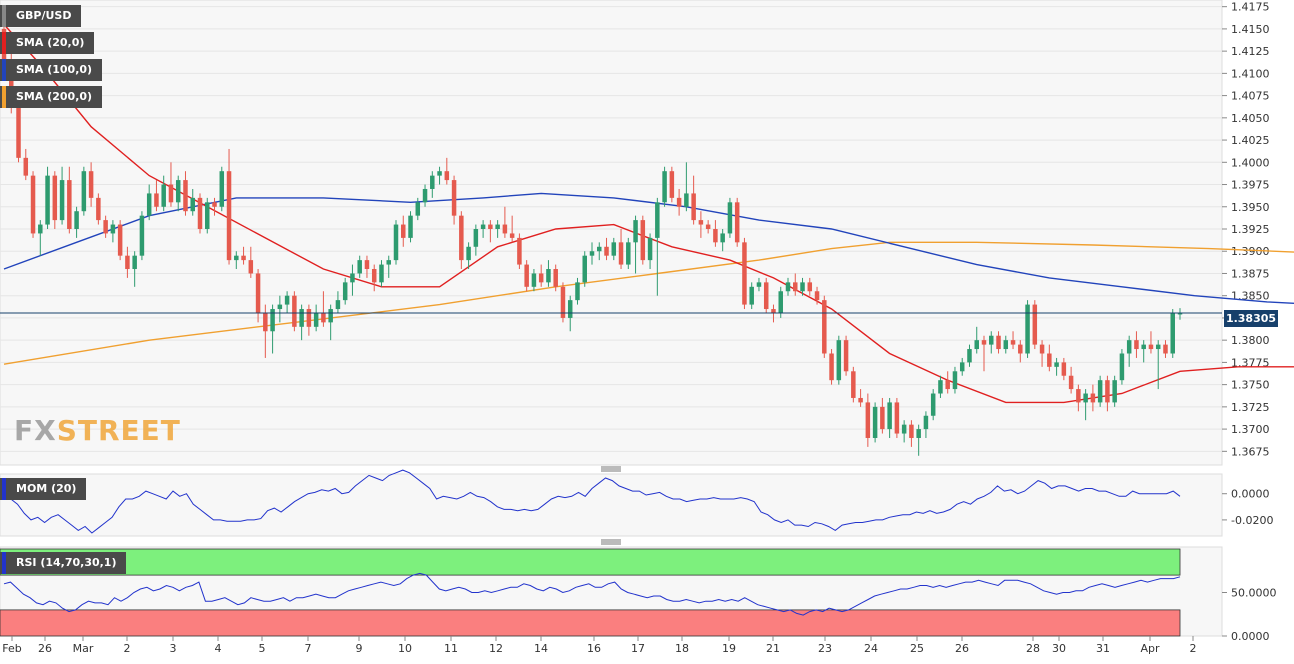  What do you see at coordinates (1059, 648) in the screenshot?
I see `time-tick-label: 30` at bounding box center [1059, 648].